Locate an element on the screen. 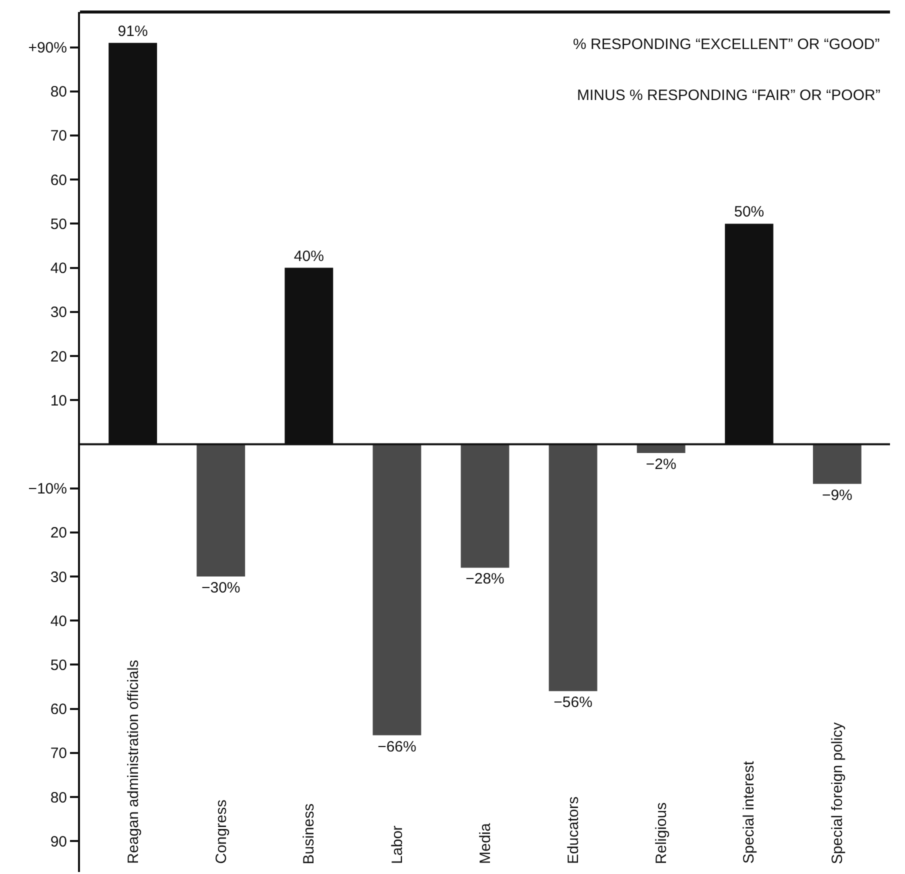 The width and height of the screenshot is (905, 874). x-tick-label: Religious is located at coordinates (661, 833).